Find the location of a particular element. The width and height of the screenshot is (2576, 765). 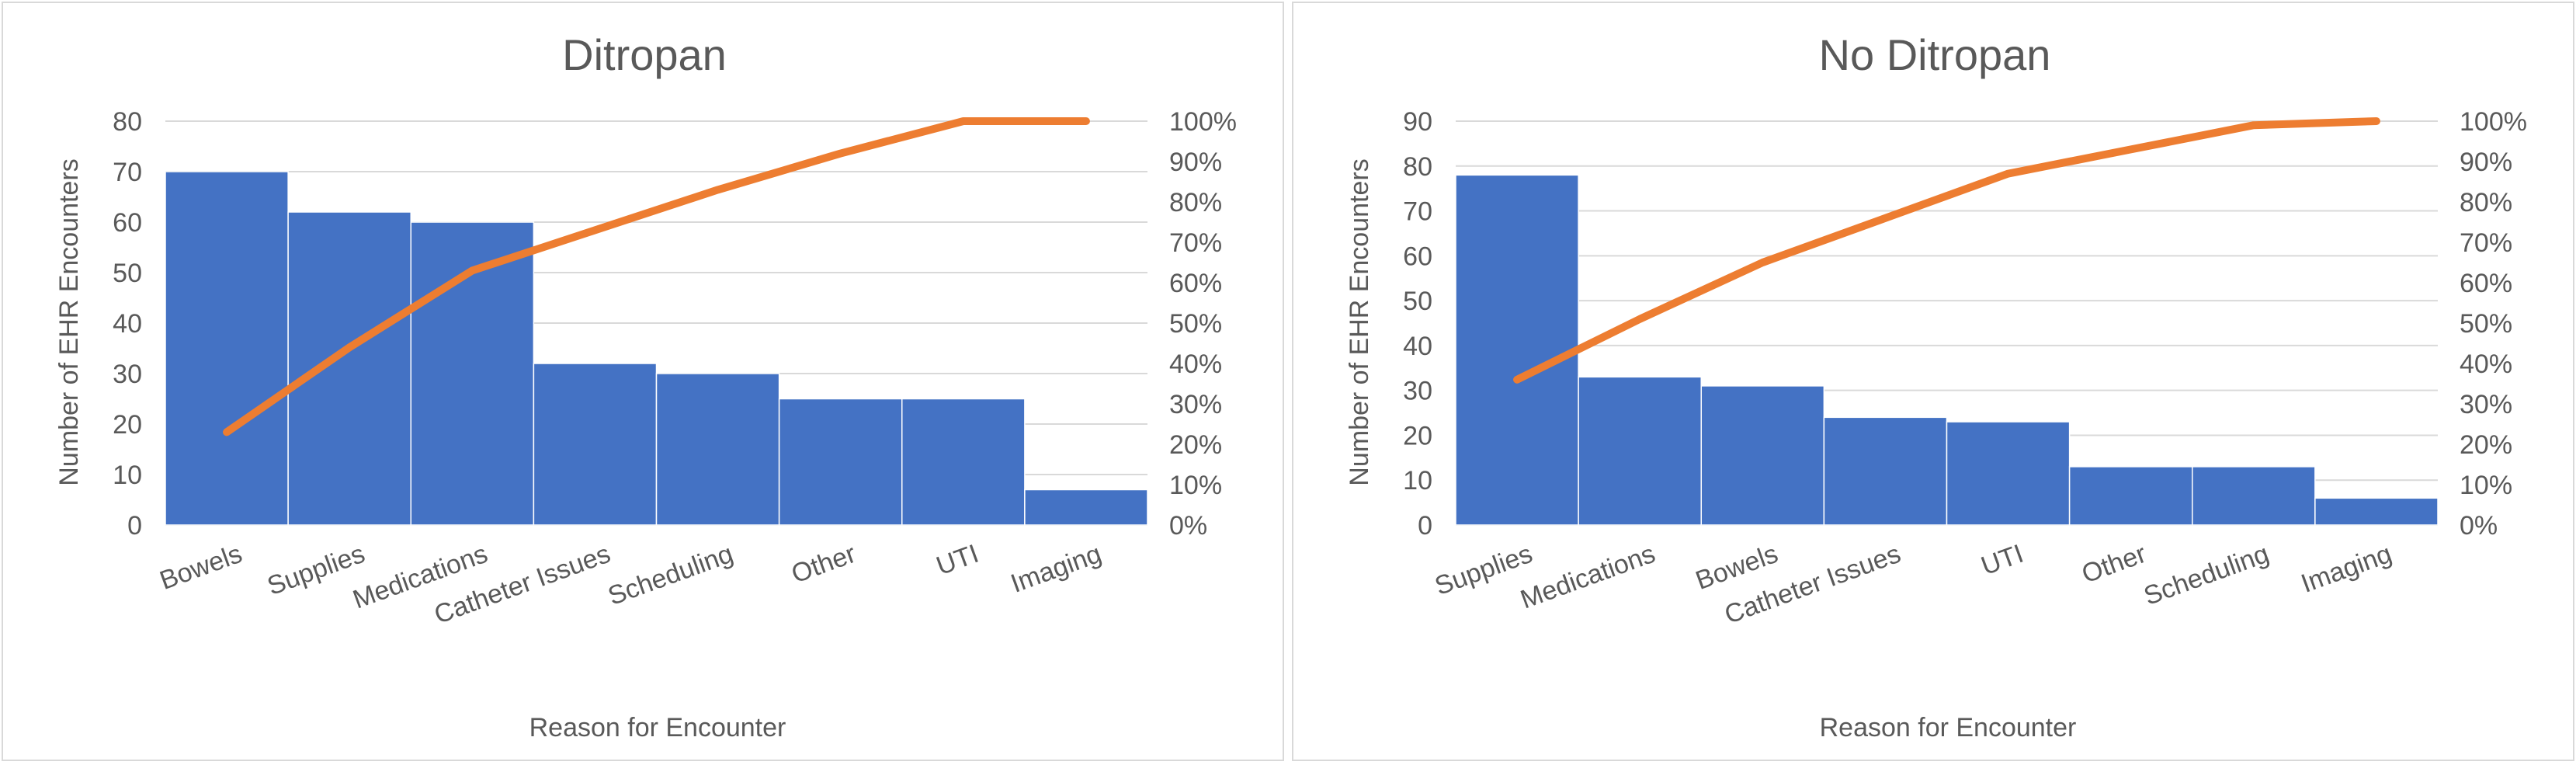

chart-title: Ditropan is located at coordinates (644, 55).